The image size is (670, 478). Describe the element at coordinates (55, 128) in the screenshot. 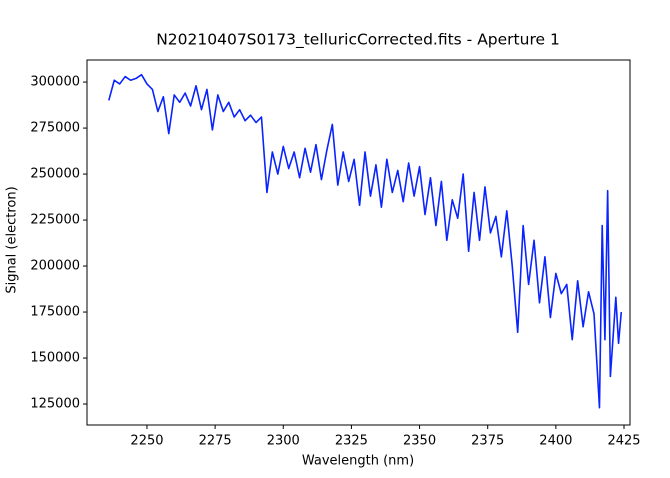

I see `y-tick-label: 275000` at that location.